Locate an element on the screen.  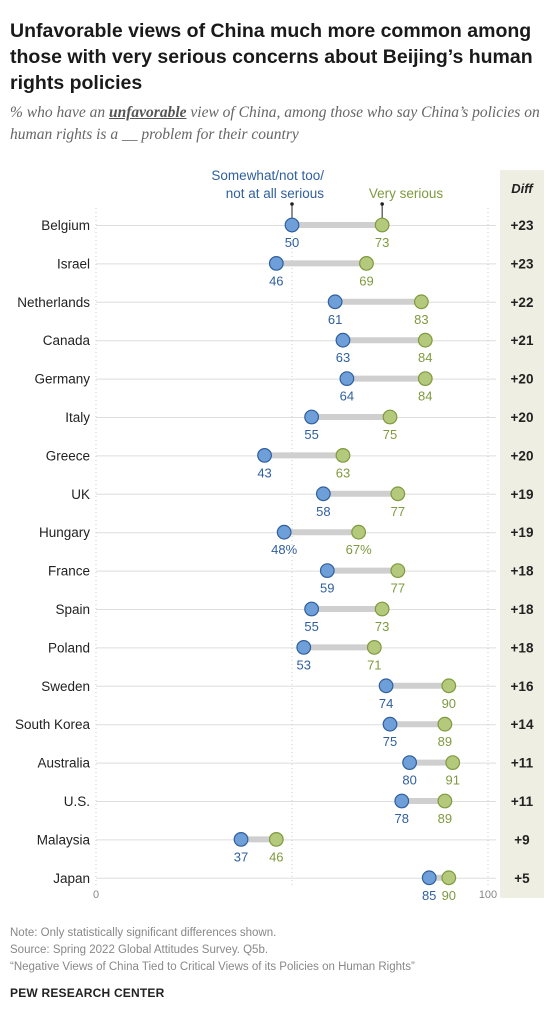
source-organization: PEW RESEARCH CENTER is located at coordinates (87, 993).